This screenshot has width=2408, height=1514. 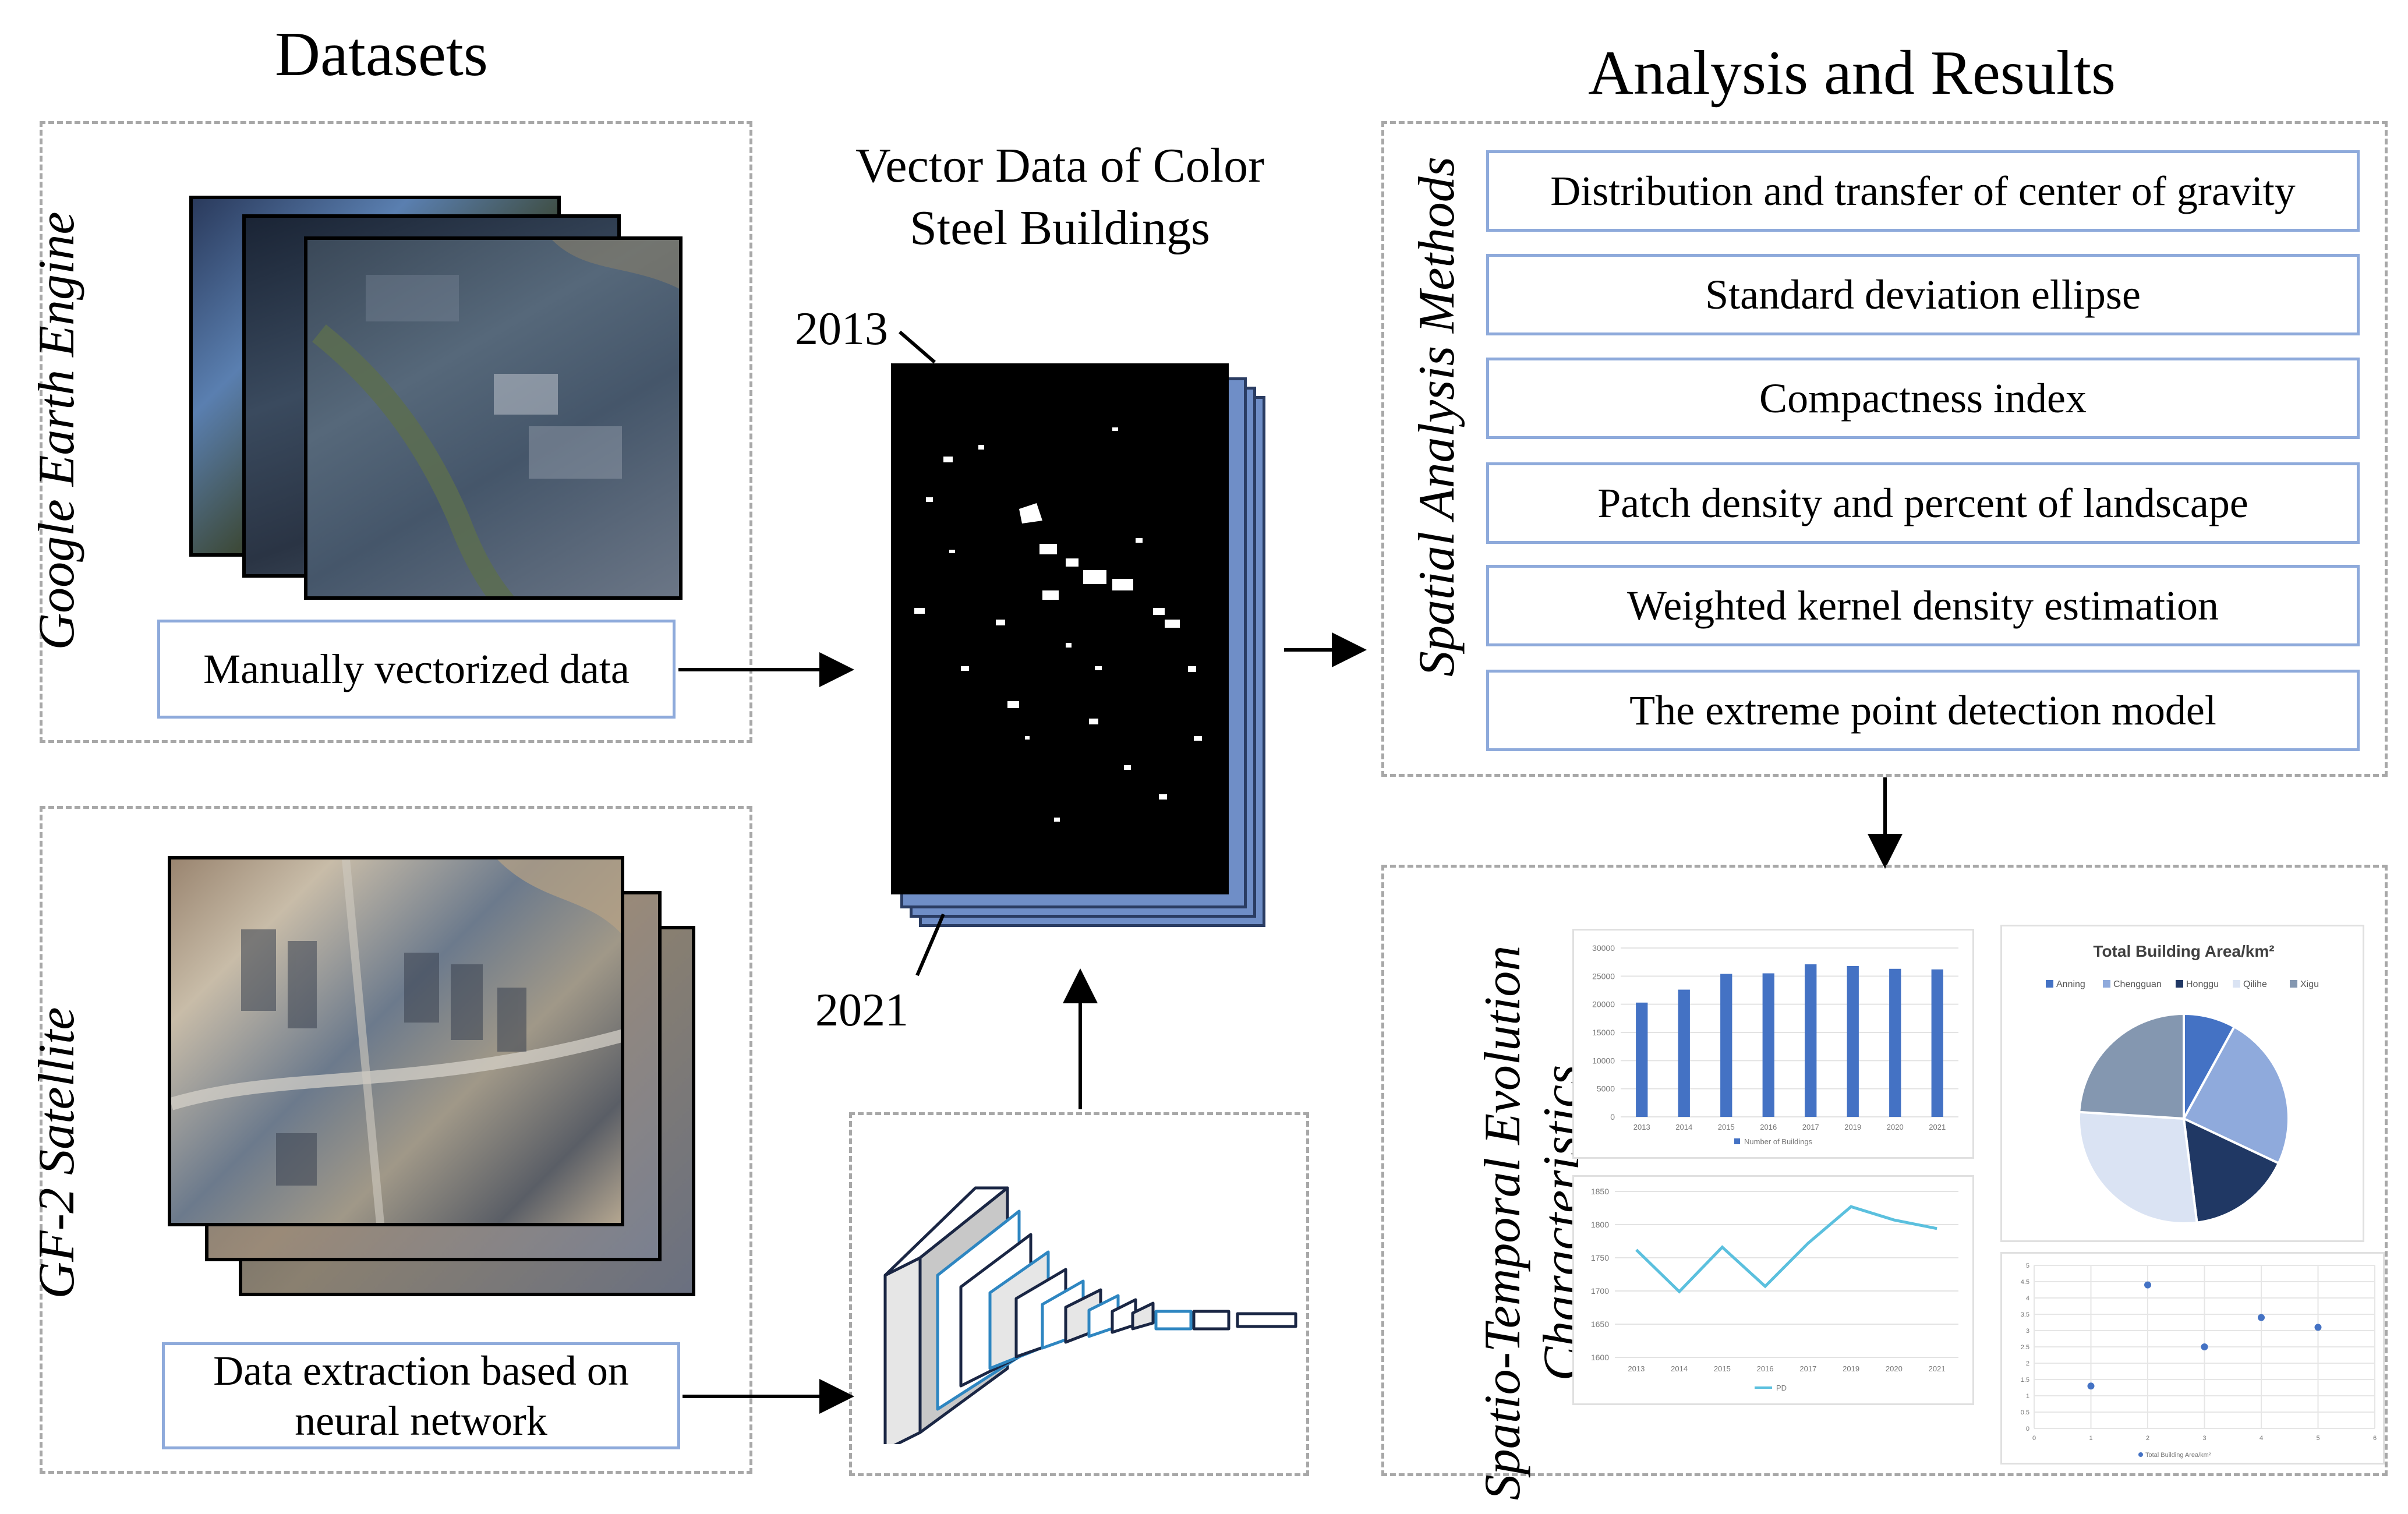 What do you see at coordinates (2027, 1364) in the screenshot?
I see `y-tick-label: 2` at bounding box center [2027, 1364].